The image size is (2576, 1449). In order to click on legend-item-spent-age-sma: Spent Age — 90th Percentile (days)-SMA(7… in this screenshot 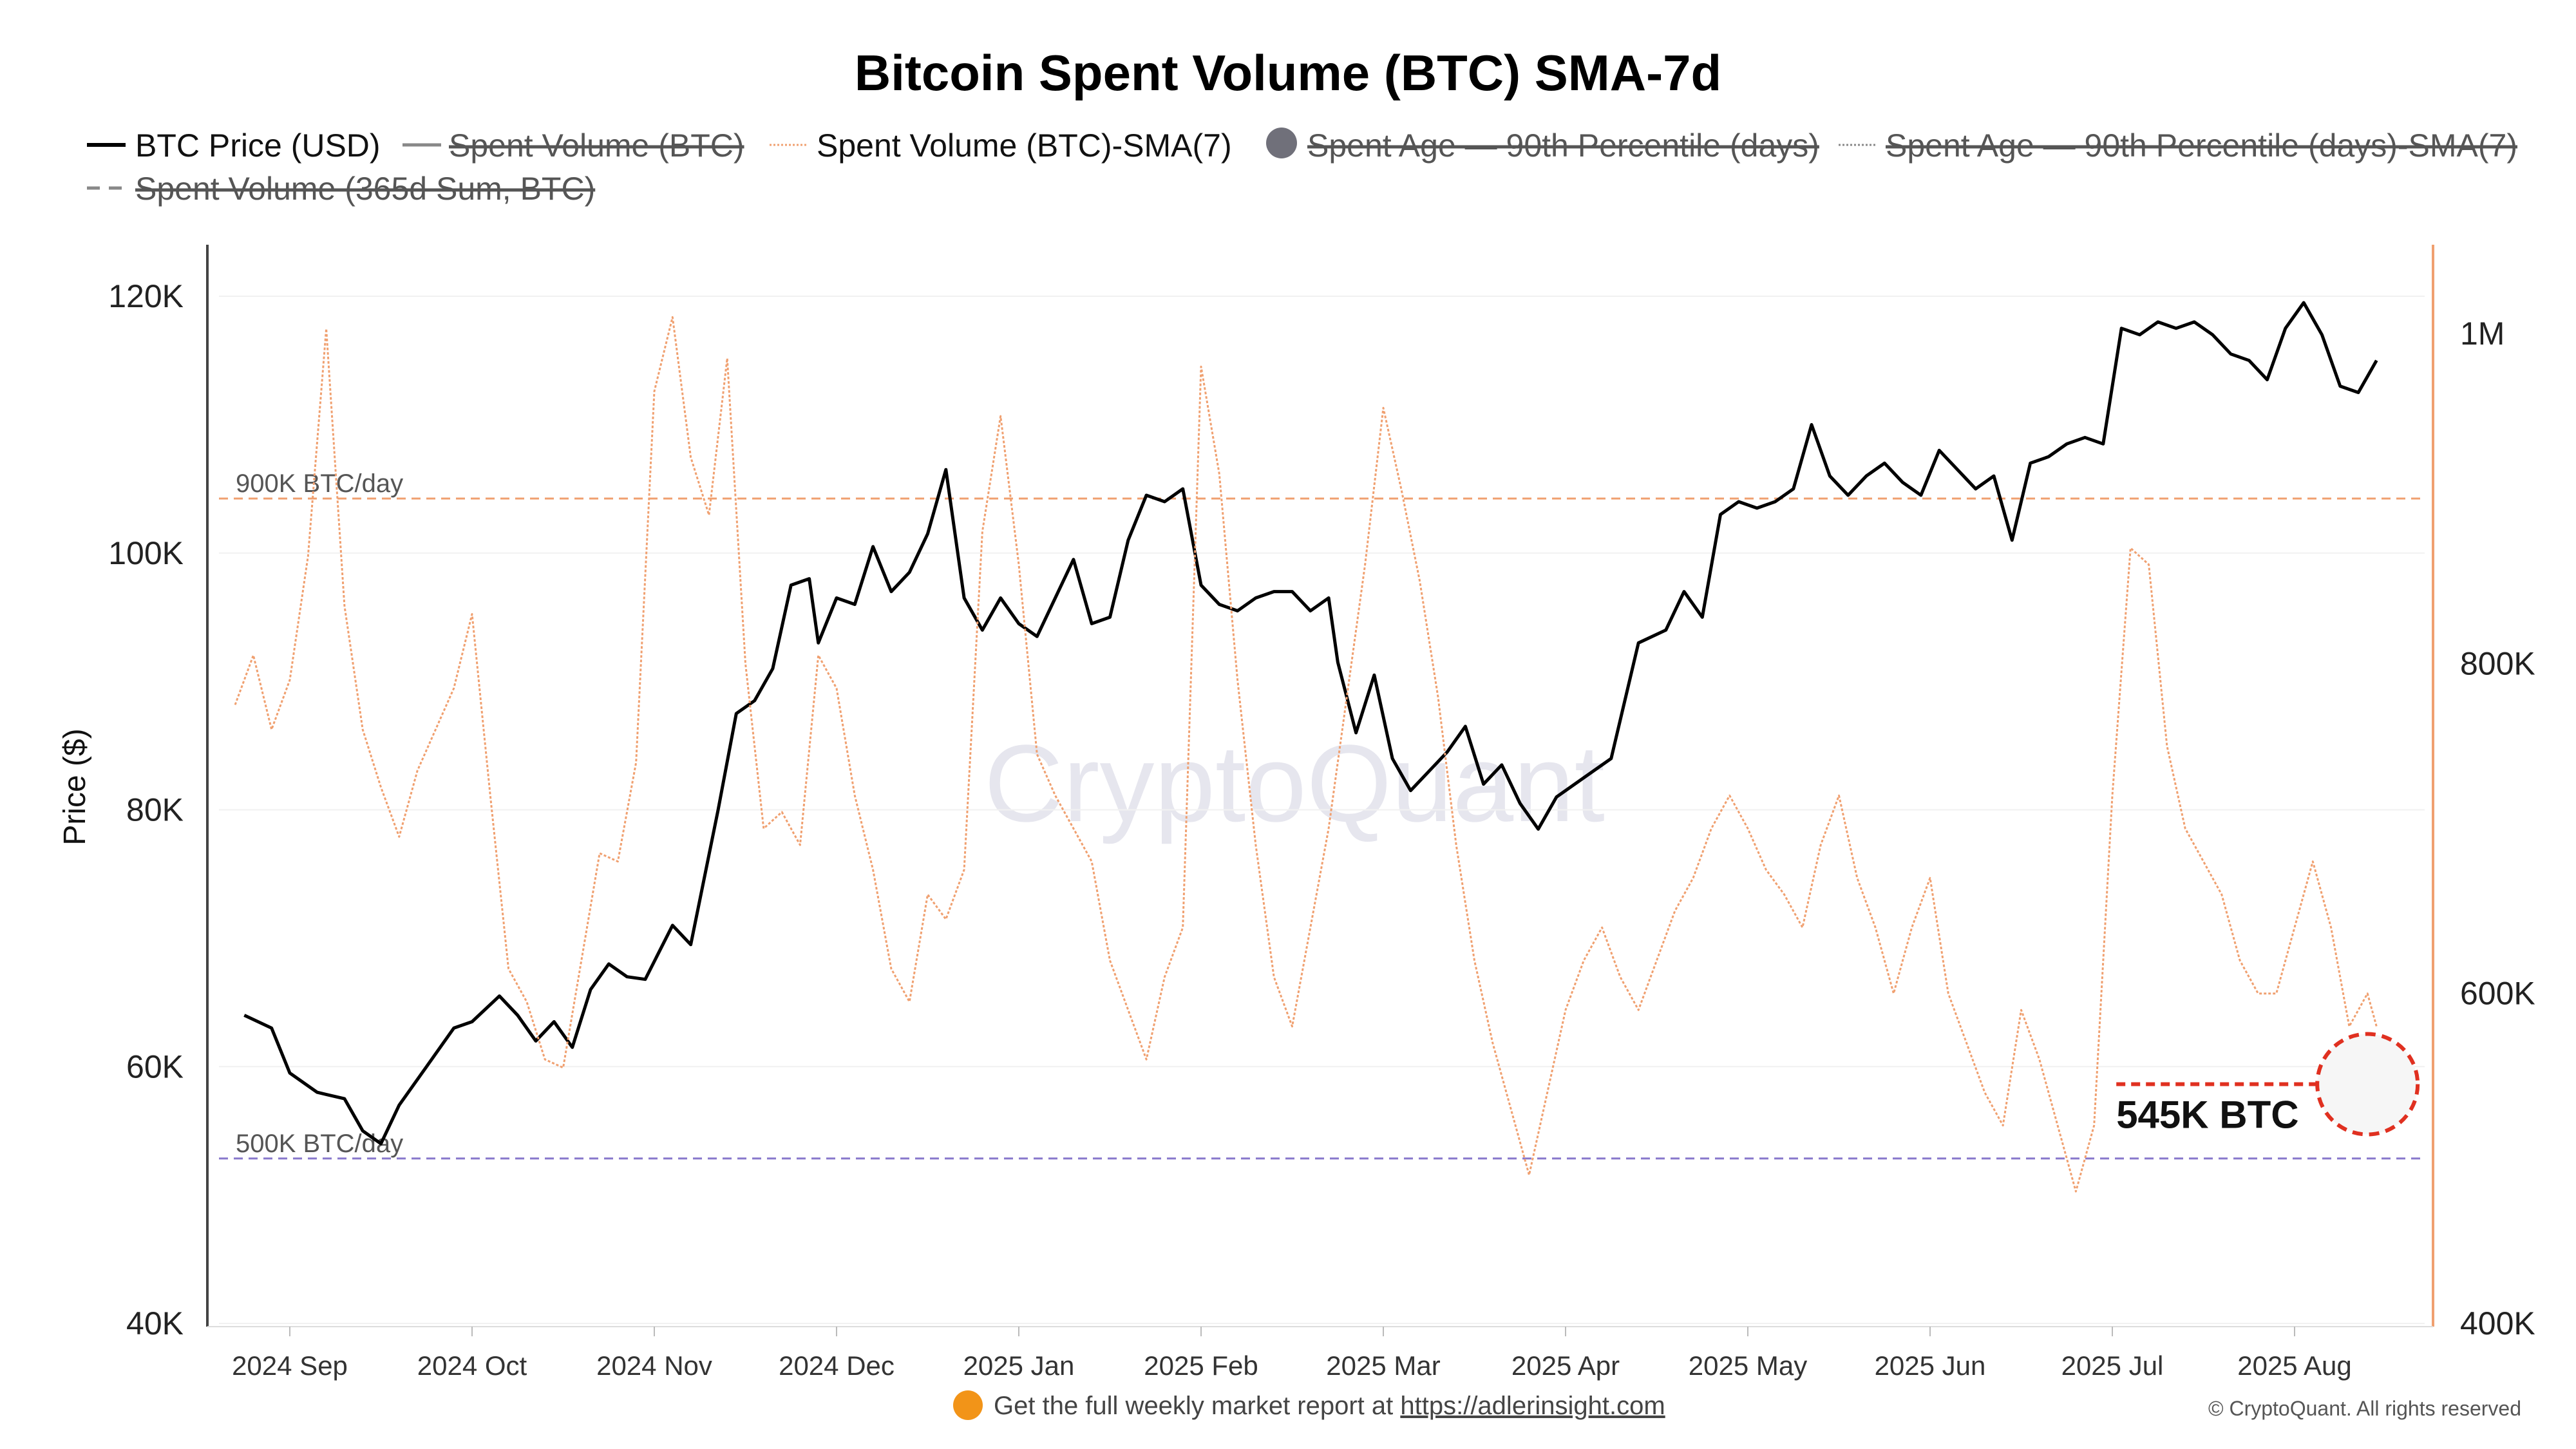, I will do `click(2178, 146)`.